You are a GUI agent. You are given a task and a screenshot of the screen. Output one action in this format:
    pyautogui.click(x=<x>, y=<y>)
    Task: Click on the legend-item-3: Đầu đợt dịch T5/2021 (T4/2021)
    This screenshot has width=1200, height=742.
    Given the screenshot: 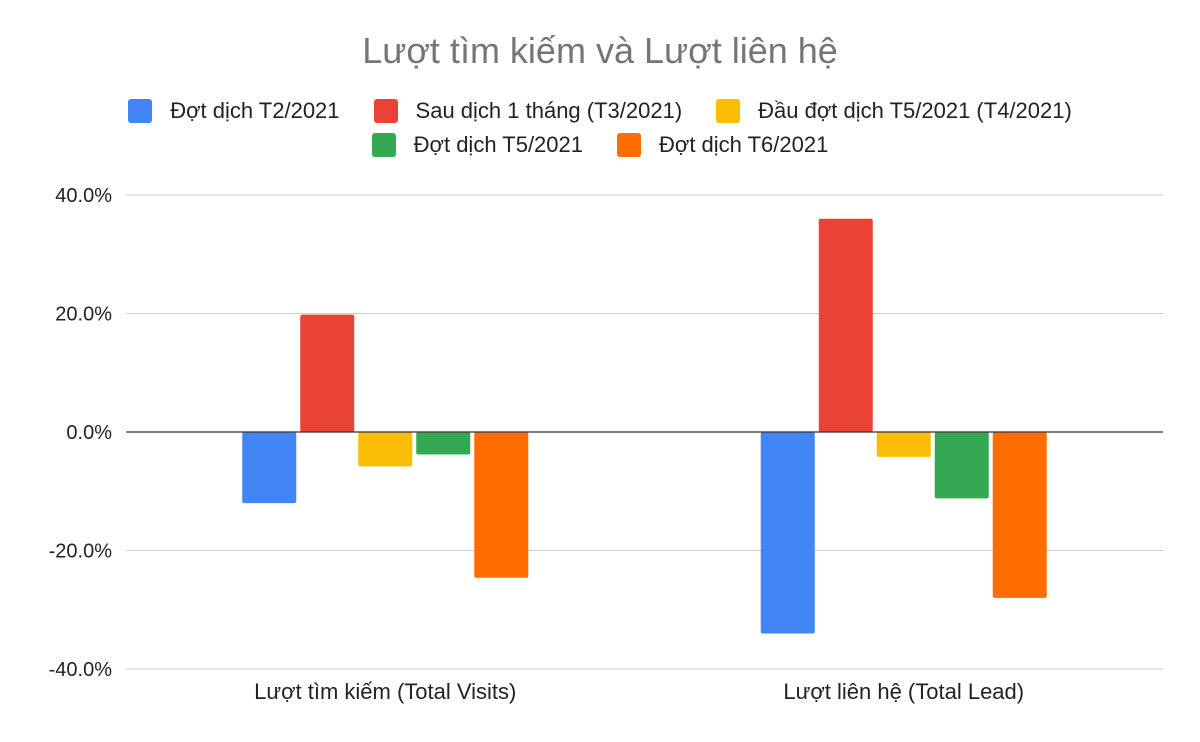 What is the action you would take?
    pyautogui.click(x=894, y=111)
    